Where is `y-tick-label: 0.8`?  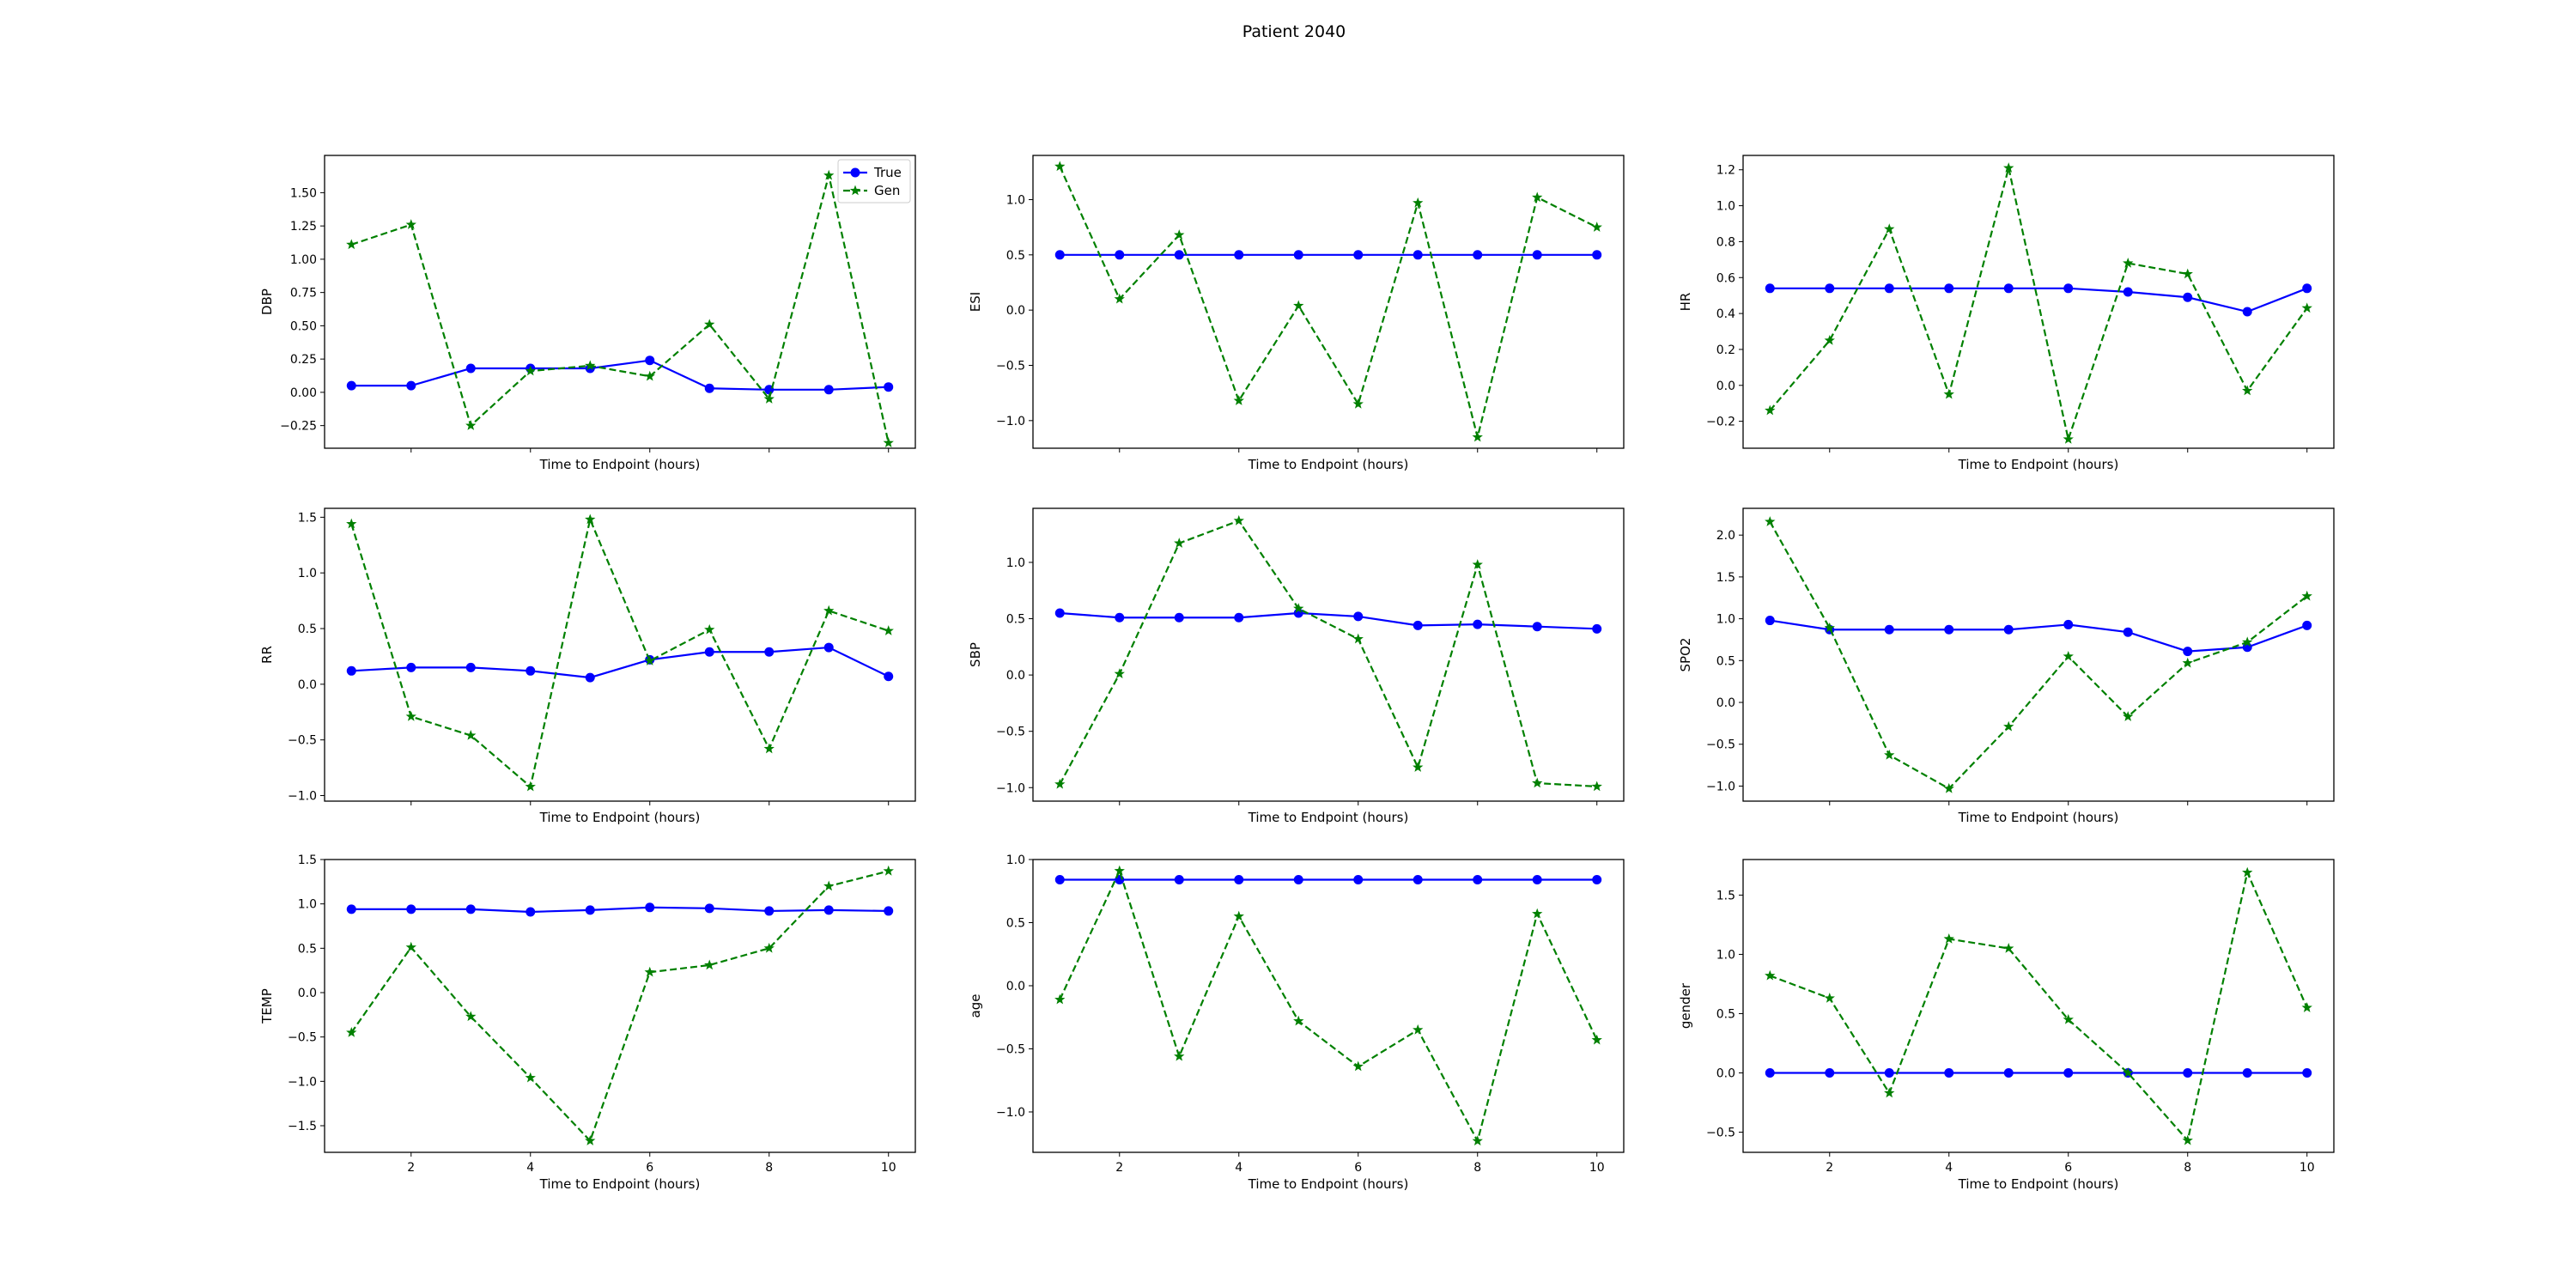
y-tick-label: 0.8 is located at coordinates (1726, 242).